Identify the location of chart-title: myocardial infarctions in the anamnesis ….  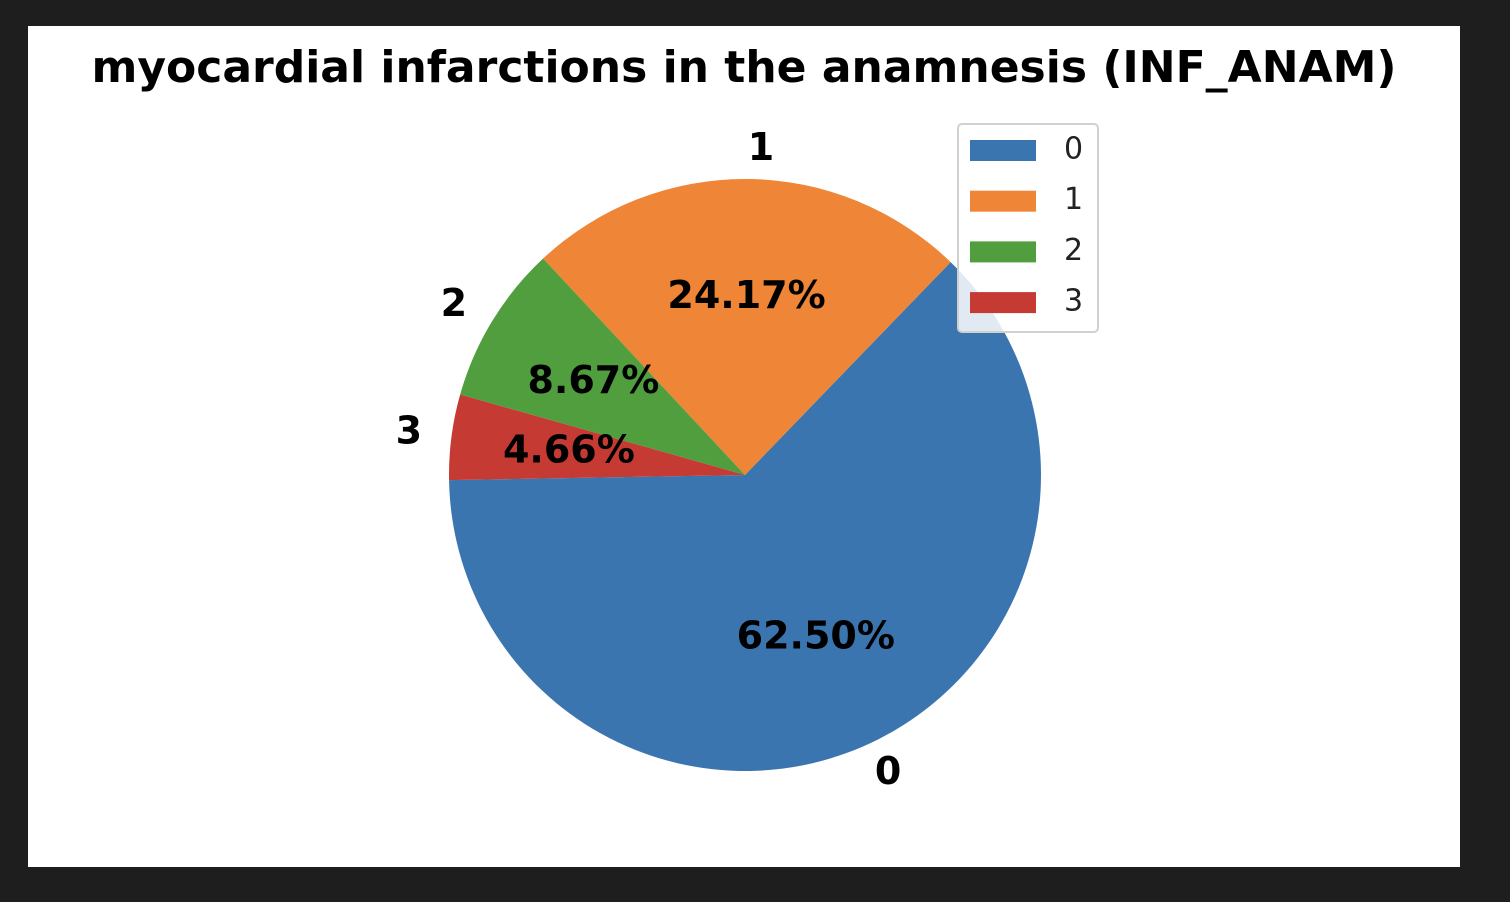
(743, 67).